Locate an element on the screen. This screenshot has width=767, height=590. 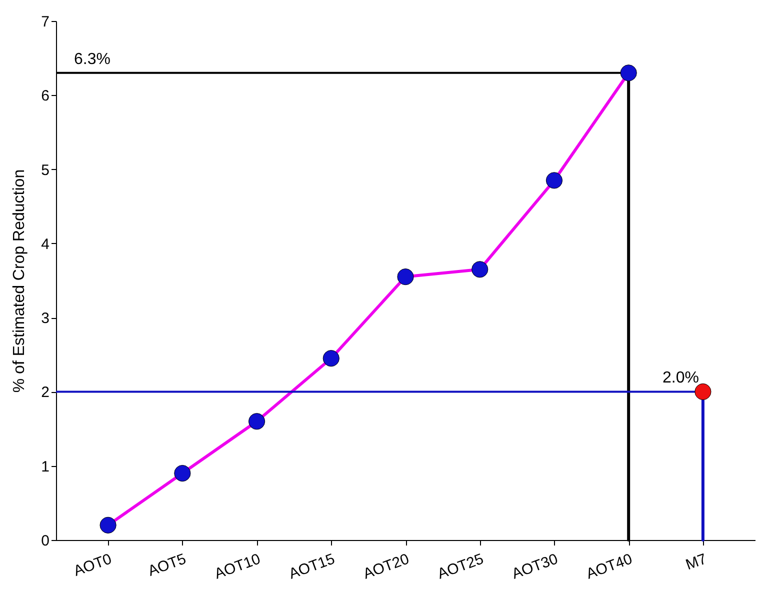
y-tick-label: 7 is located at coordinates (45, 22).